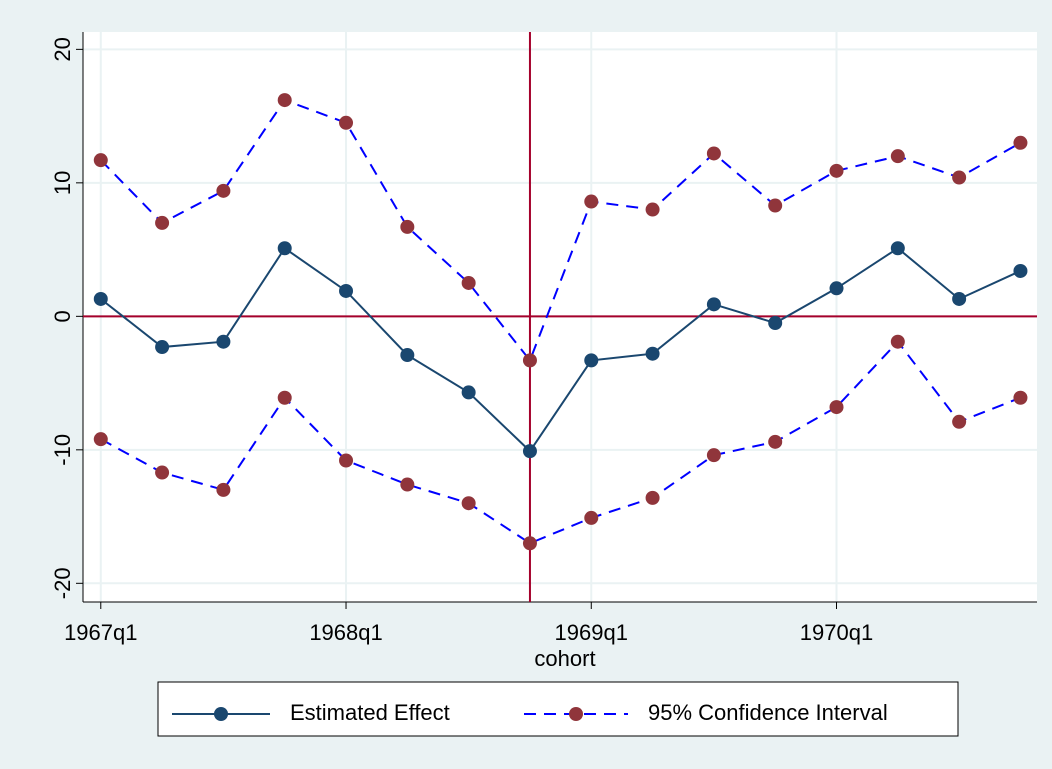 This screenshot has width=1052, height=769. Describe the element at coordinates (62, 49) in the screenshot. I see `y-tick-label: 20` at that location.